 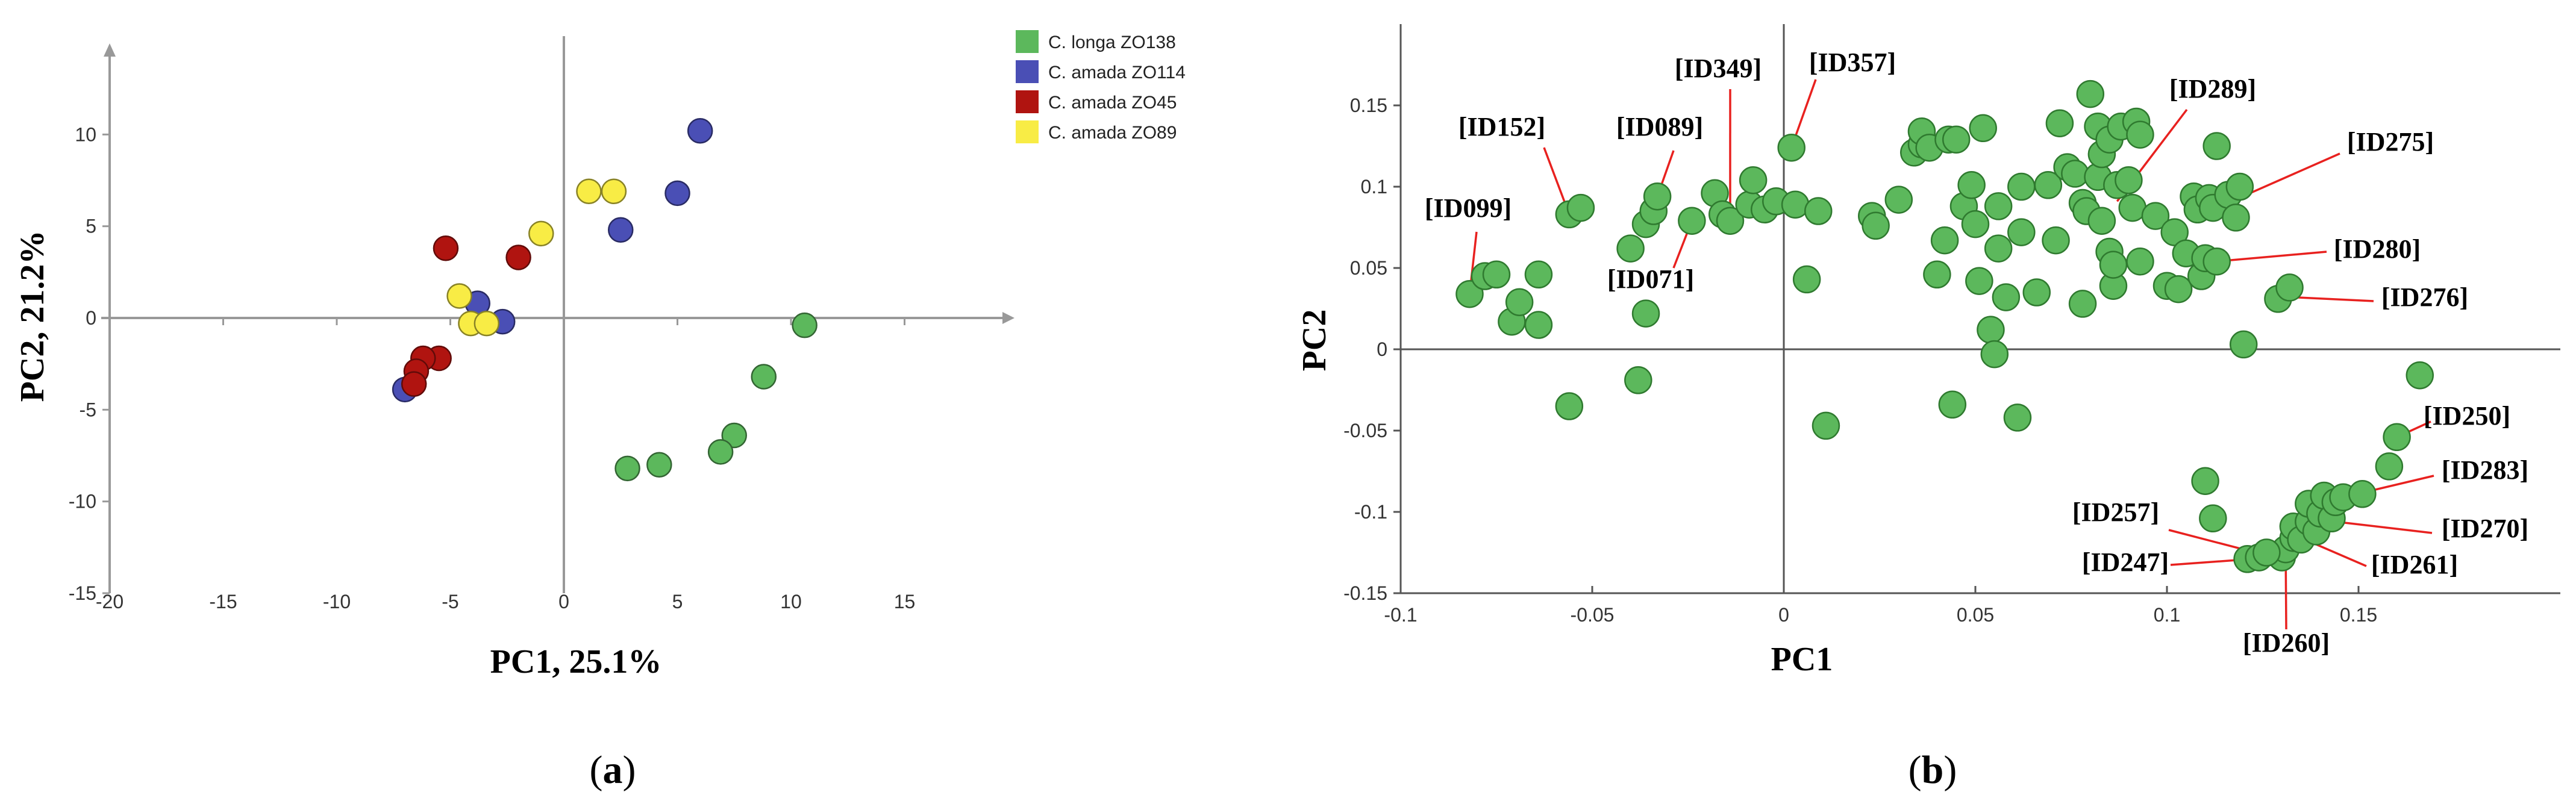 I want to click on data-points, so click(x=605, y=299).